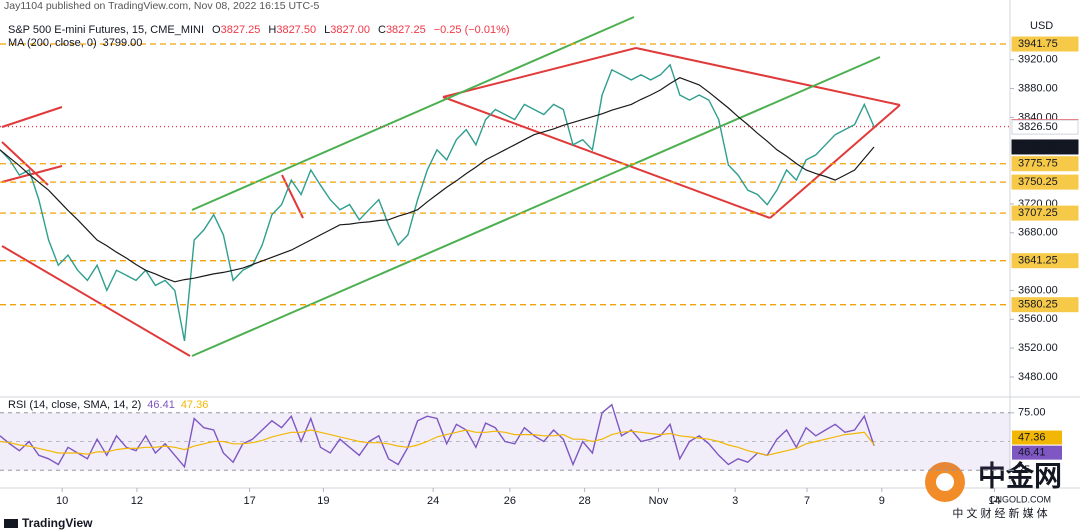 This screenshot has width=1080, height=532. What do you see at coordinates (296, 30) in the screenshot?
I see `ohlc-value: 3827.50` at bounding box center [296, 30].